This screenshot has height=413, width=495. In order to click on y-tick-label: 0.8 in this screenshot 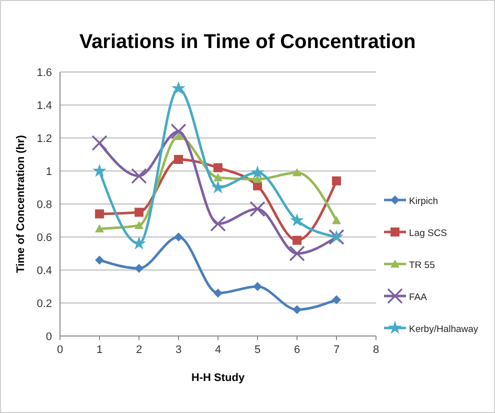, I will do `click(44, 205)`.